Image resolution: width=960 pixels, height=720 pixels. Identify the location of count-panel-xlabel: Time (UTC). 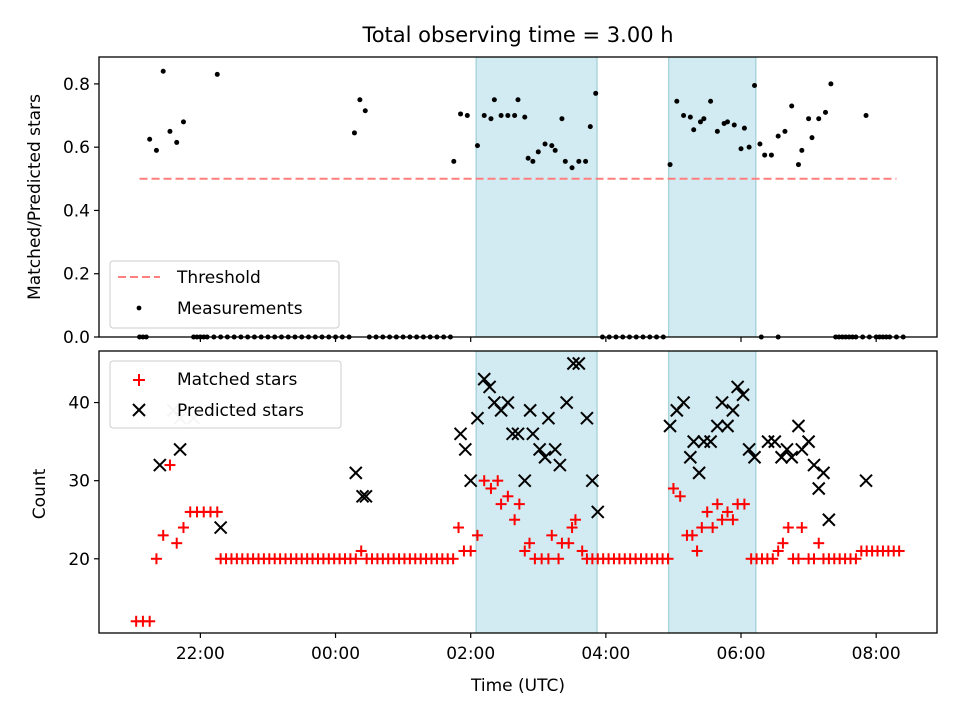
(517, 686).